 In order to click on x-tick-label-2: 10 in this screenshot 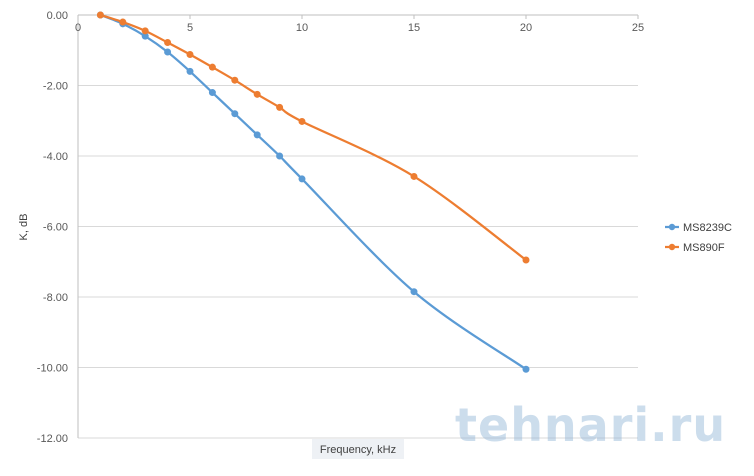, I will do `click(302, 28)`.